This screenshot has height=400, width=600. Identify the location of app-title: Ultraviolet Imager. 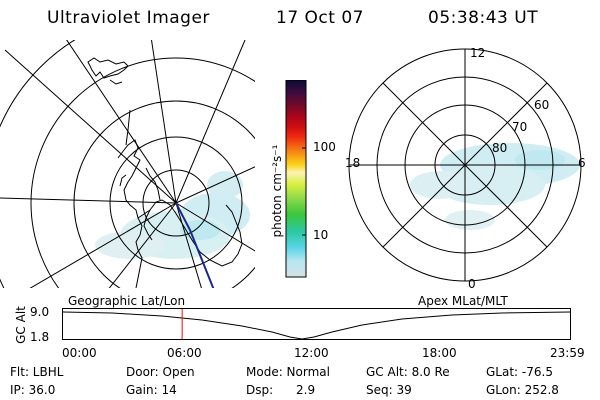
(128, 18).